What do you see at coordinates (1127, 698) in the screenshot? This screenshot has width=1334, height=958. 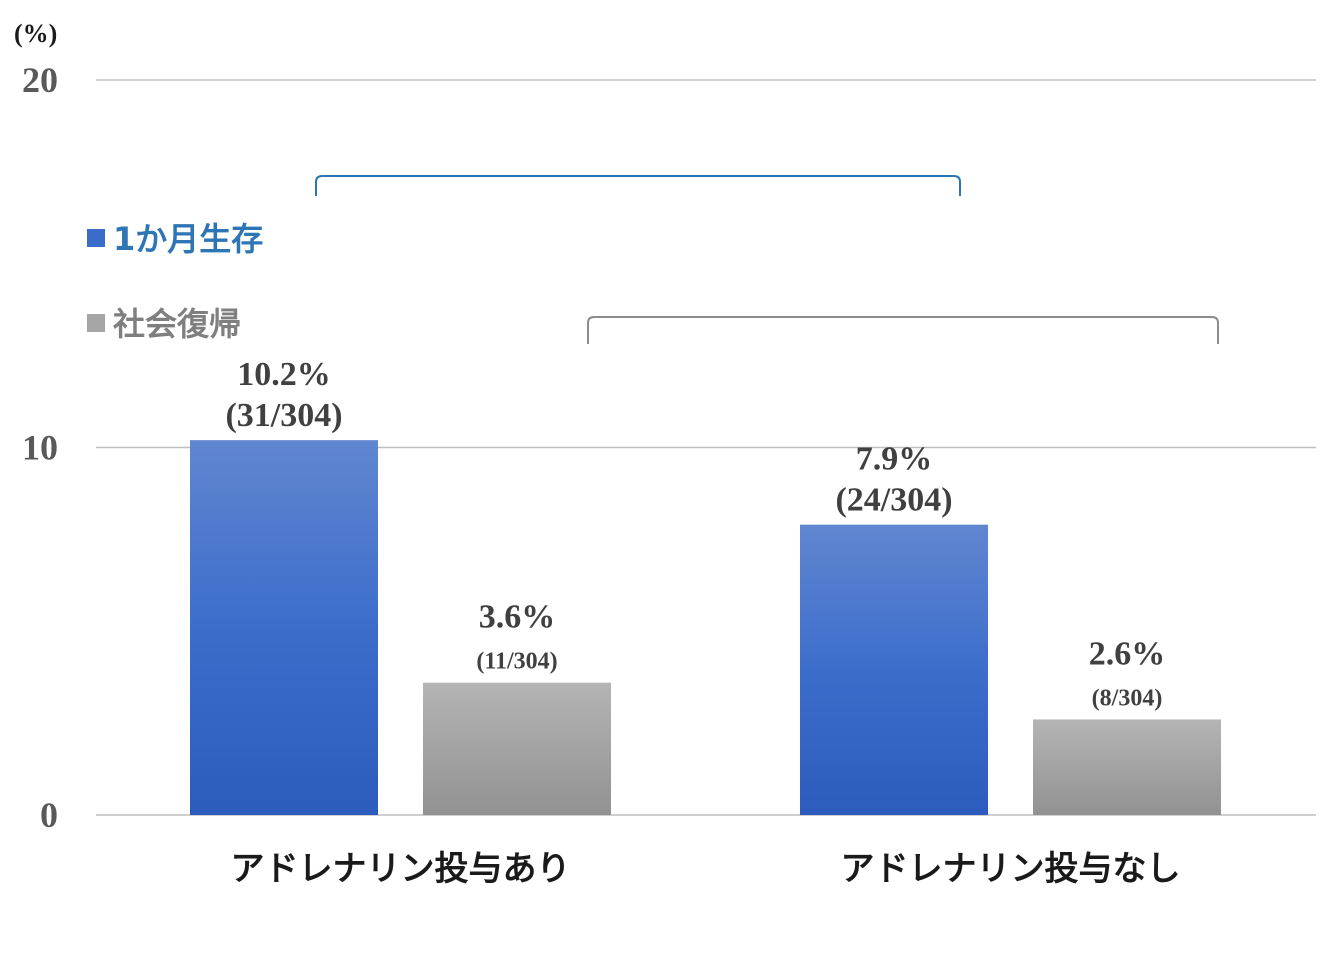 I see `data-label-count: (8/304)` at bounding box center [1127, 698].